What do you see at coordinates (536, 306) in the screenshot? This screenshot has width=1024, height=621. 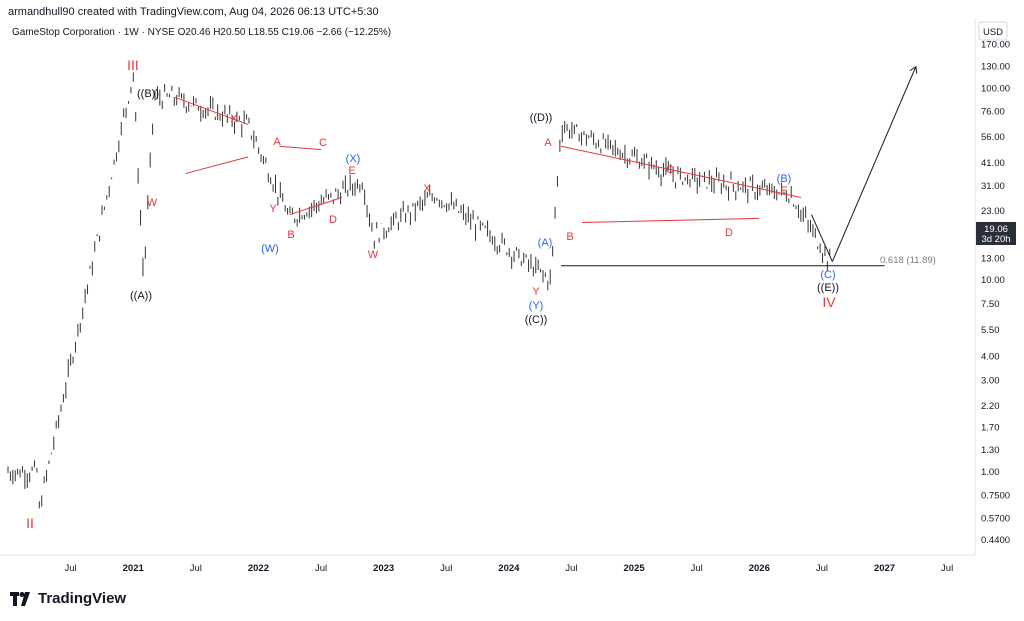 I see `wave-label: (Y)` at bounding box center [536, 306].